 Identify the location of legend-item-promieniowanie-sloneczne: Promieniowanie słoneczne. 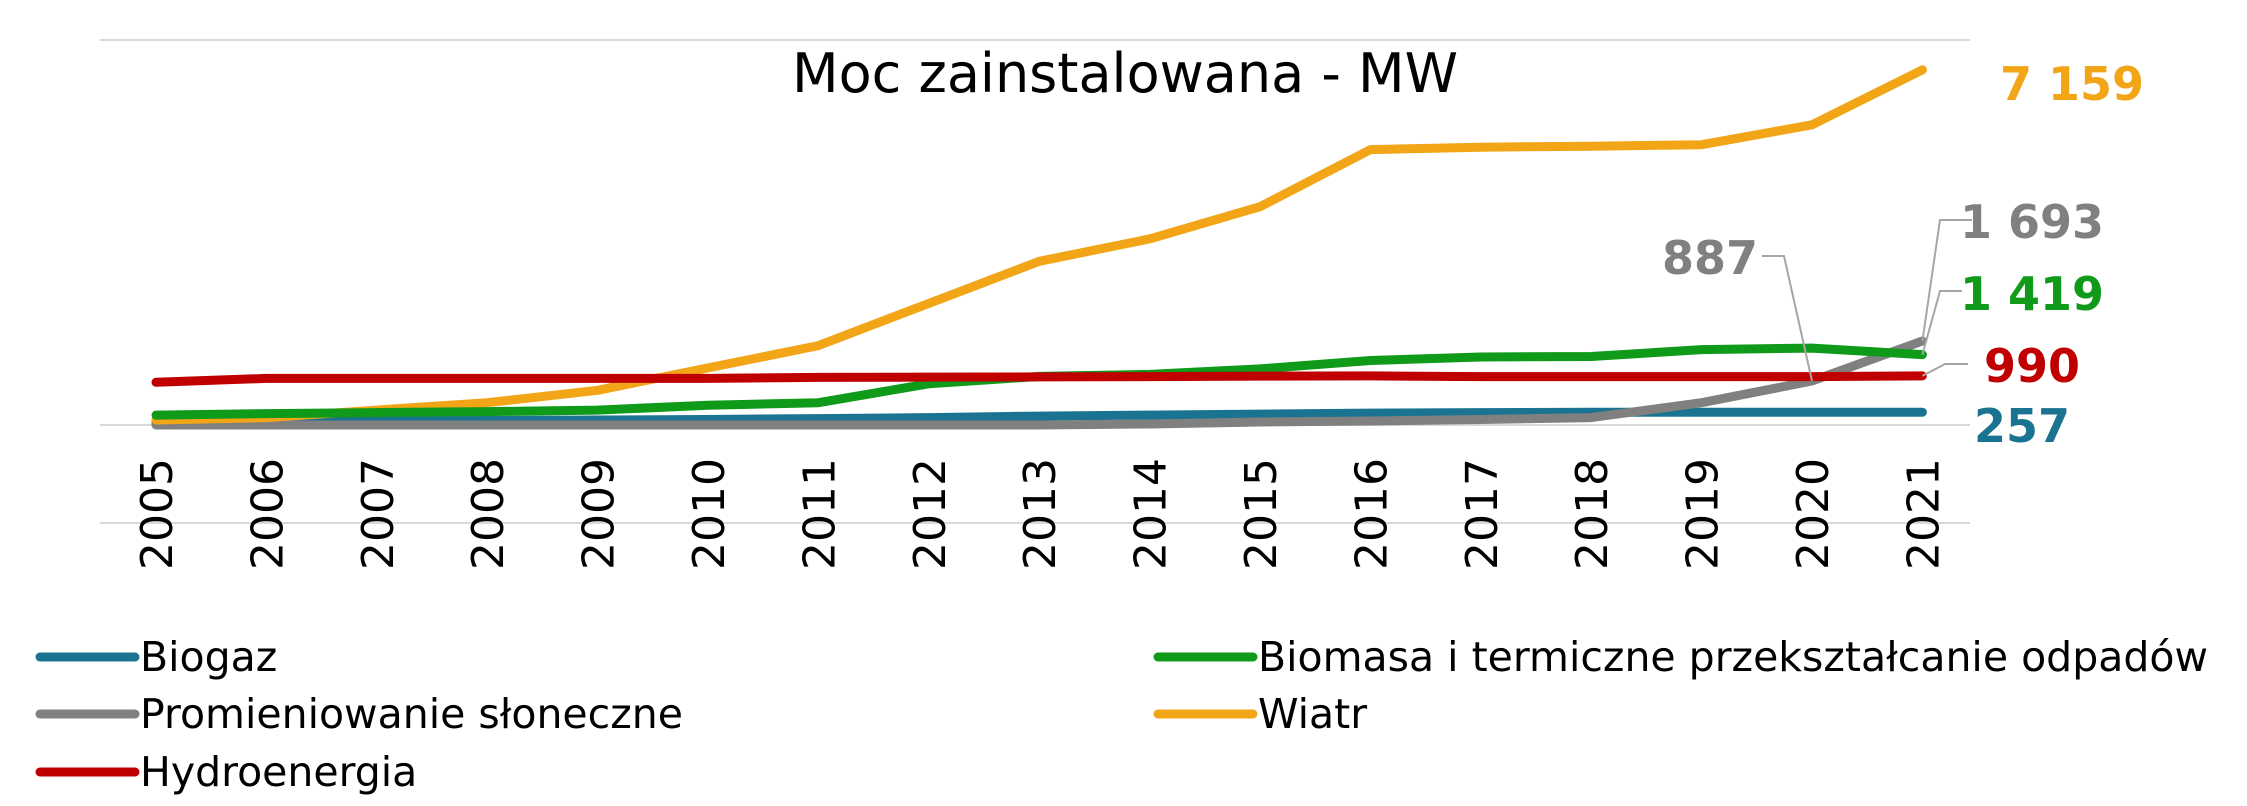
(359, 714).